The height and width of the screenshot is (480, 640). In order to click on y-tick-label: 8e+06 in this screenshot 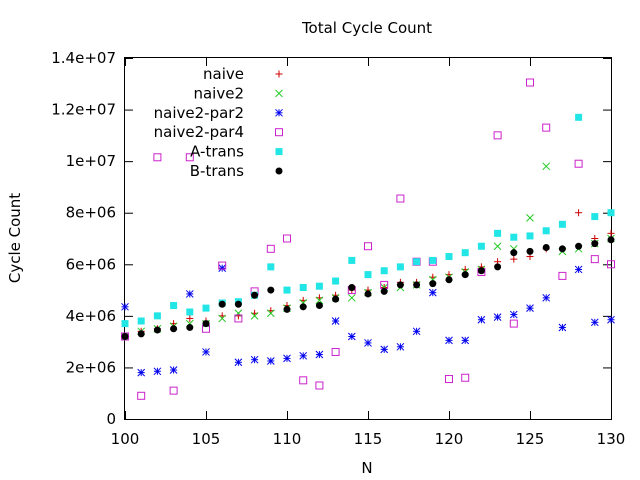, I will do `click(91, 213)`.